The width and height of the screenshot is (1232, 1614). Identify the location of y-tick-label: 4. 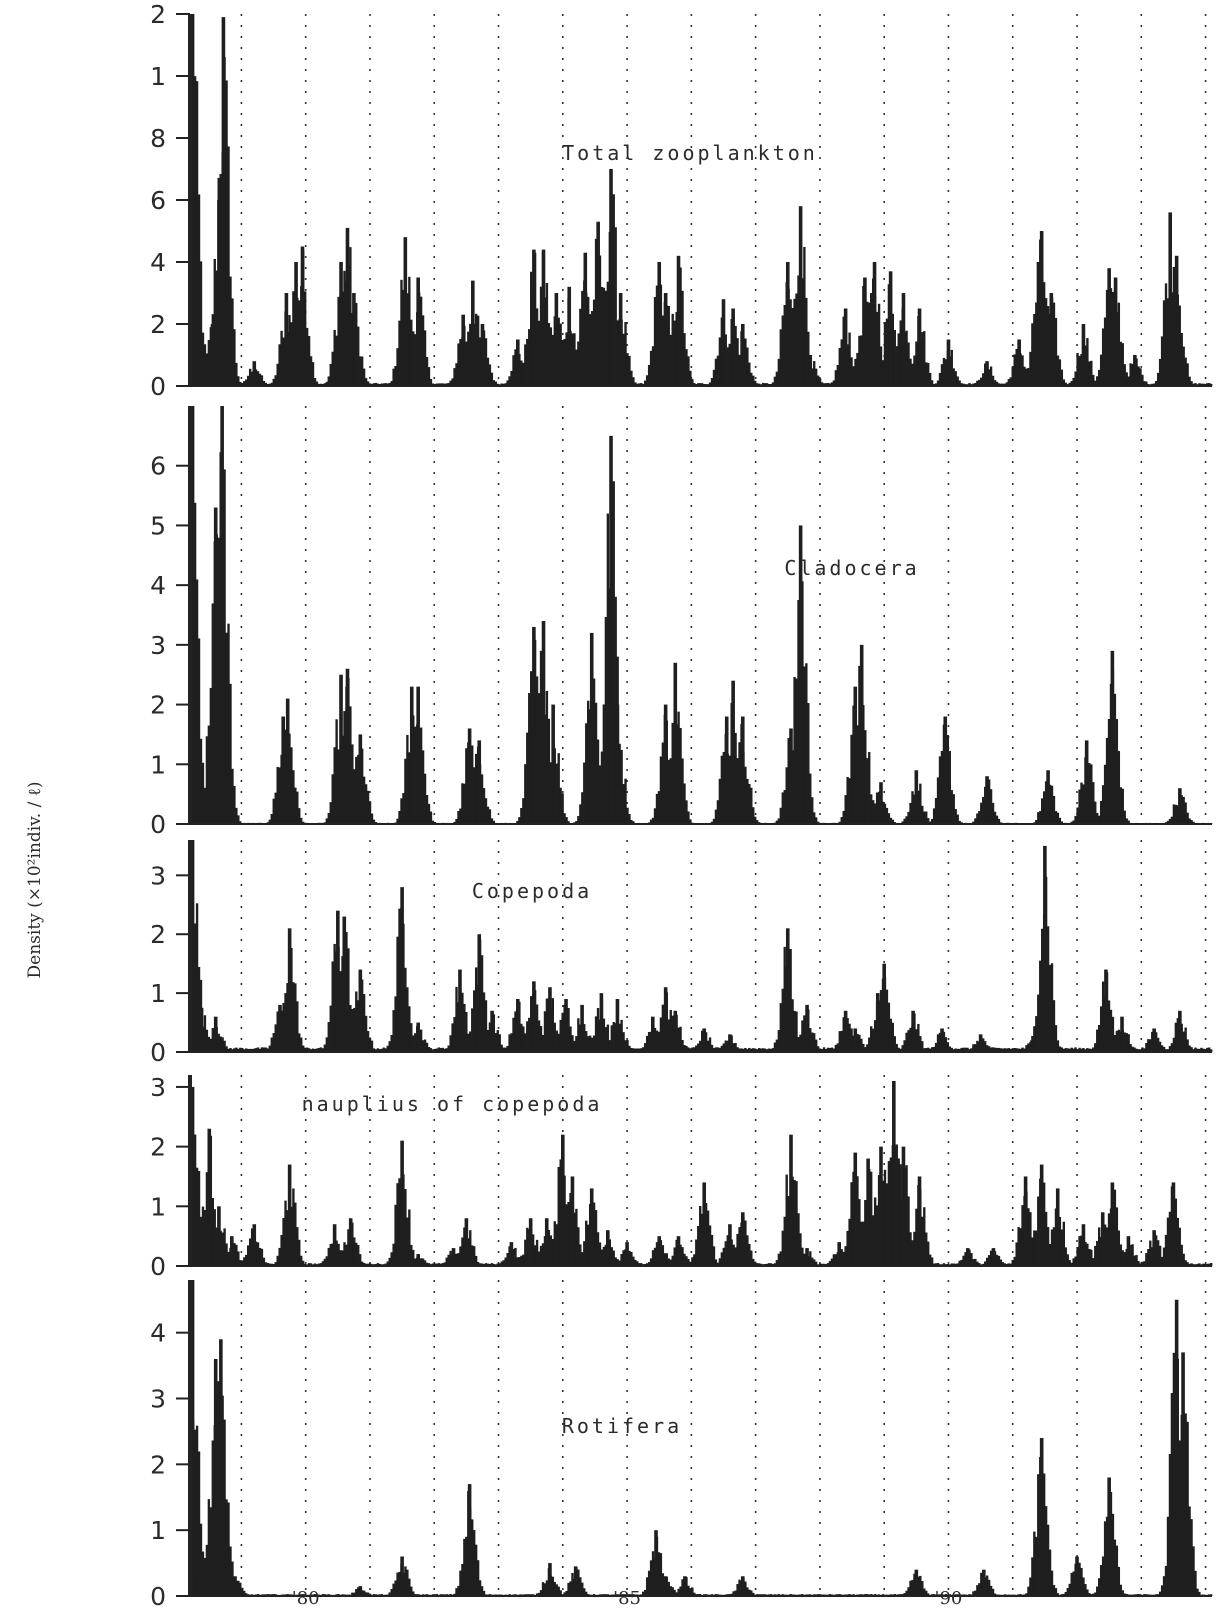
(158, 262).